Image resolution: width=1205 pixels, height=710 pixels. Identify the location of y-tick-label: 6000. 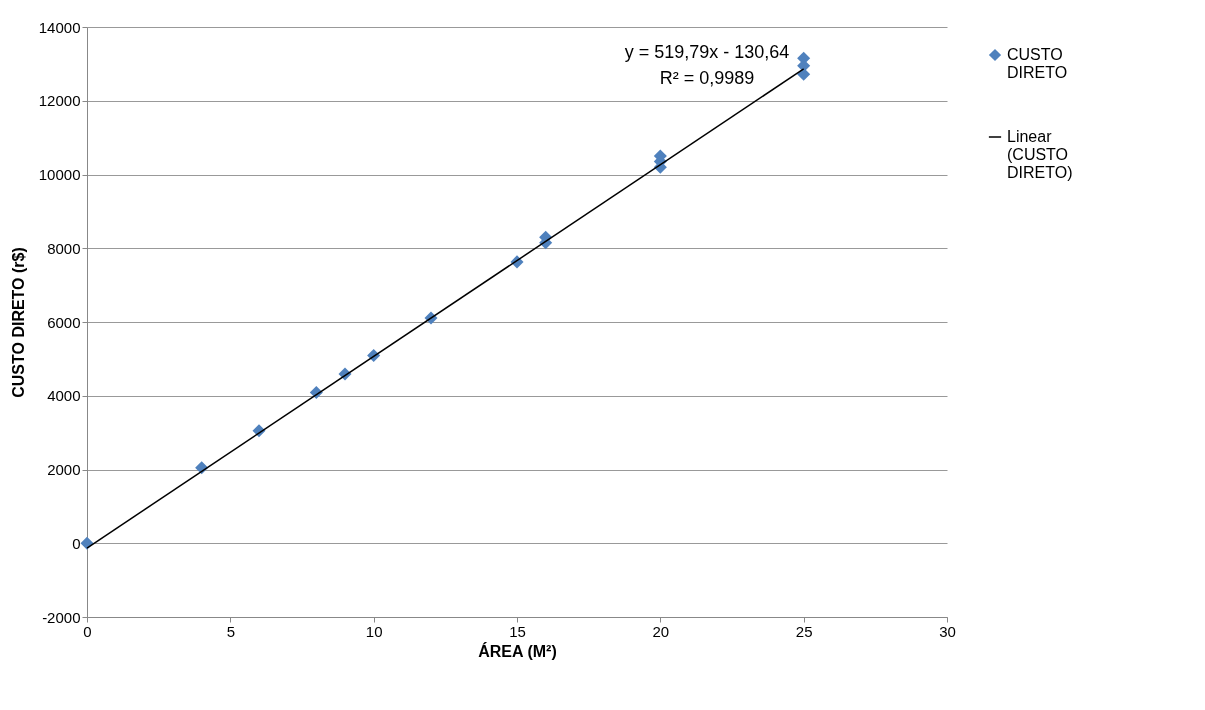
(64, 322).